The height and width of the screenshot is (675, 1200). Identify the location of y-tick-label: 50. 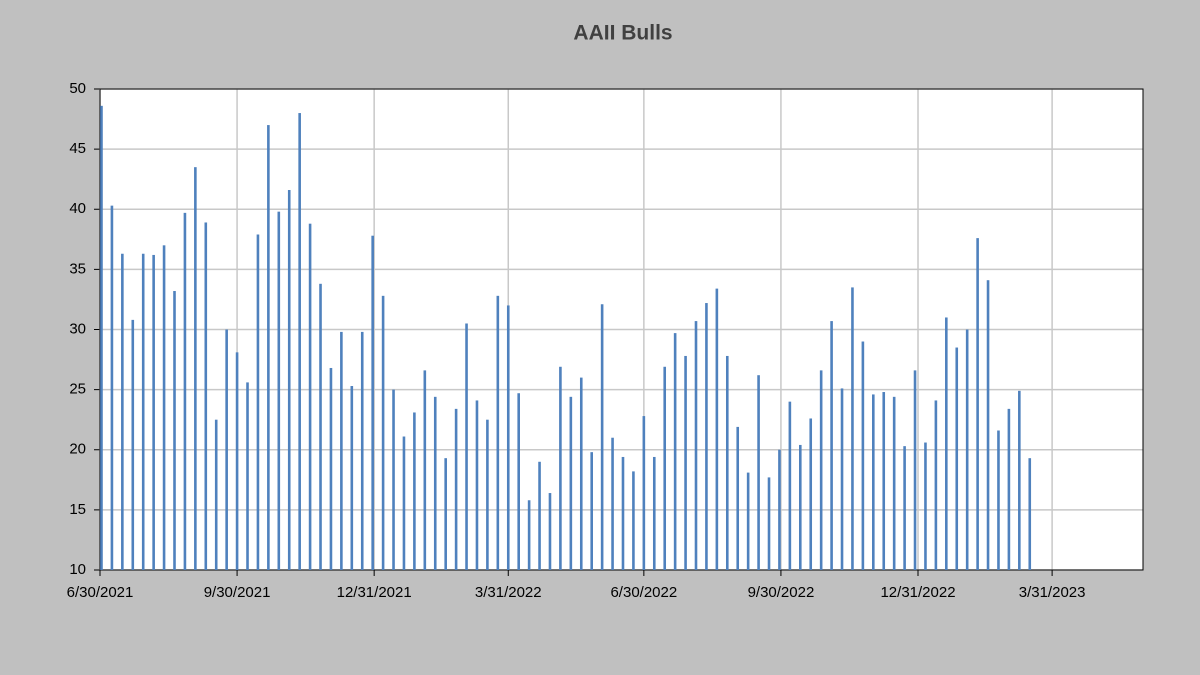
(77, 88).